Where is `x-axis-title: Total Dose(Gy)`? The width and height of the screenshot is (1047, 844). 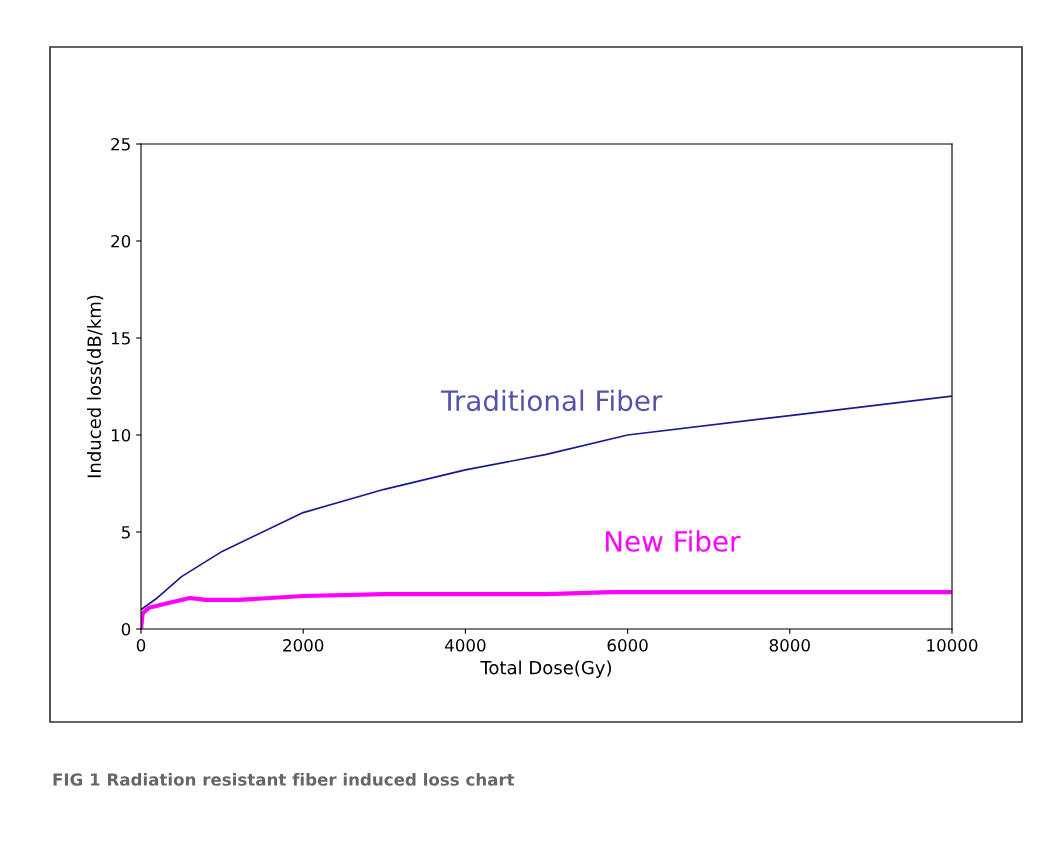
x-axis-title: Total Dose(Gy) is located at coordinates (546, 669).